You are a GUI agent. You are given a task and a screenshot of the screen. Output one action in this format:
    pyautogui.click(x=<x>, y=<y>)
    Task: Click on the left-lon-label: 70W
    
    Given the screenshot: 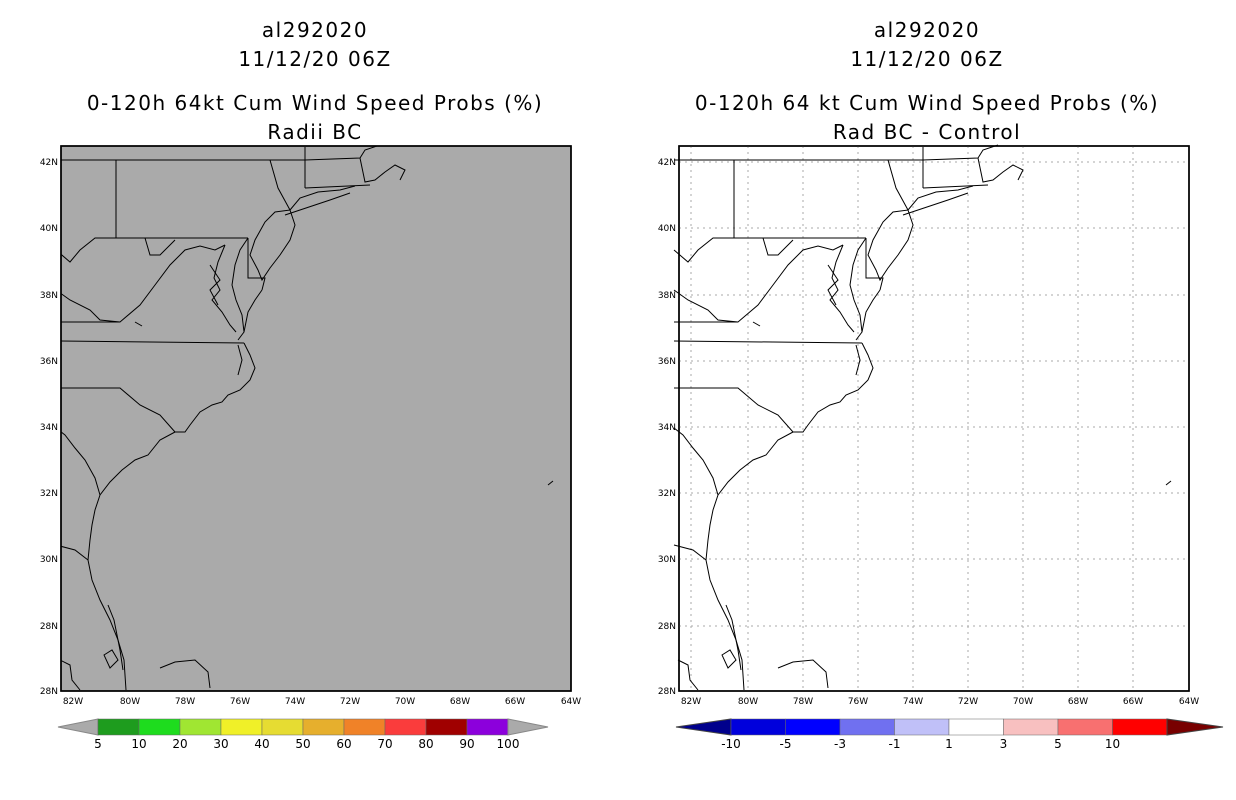 What is the action you would take?
    pyautogui.click(x=405, y=702)
    